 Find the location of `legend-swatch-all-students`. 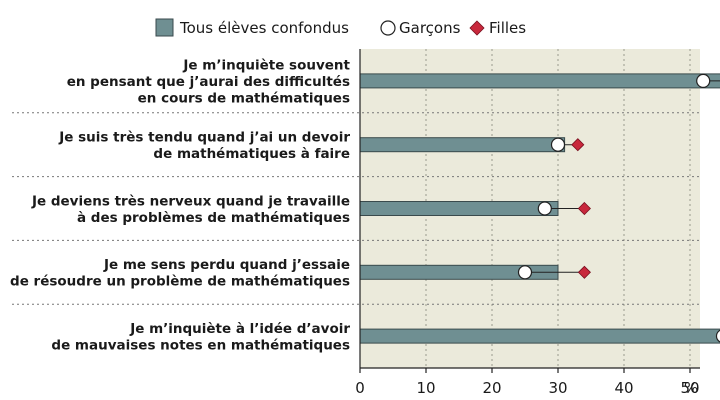

legend-swatch-all-students is located at coordinates (164, 27).